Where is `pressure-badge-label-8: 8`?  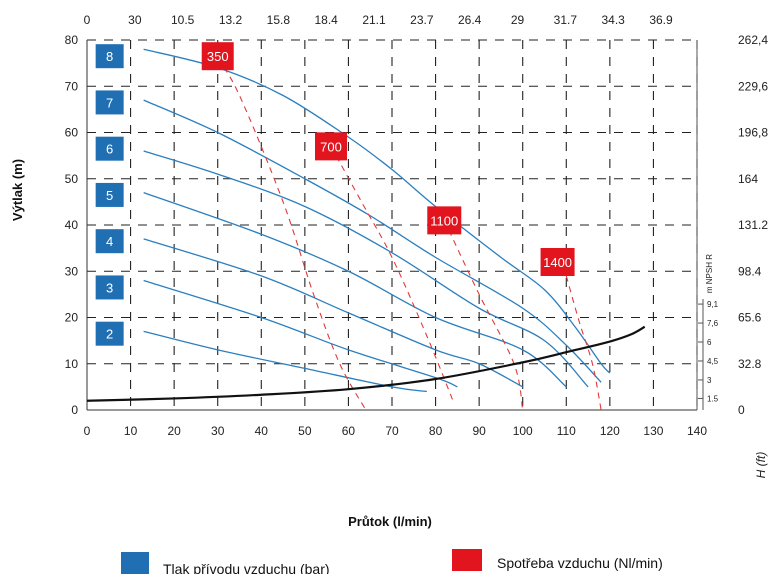 pressure-badge-label-8: 8 is located at coordinates (109, 56).